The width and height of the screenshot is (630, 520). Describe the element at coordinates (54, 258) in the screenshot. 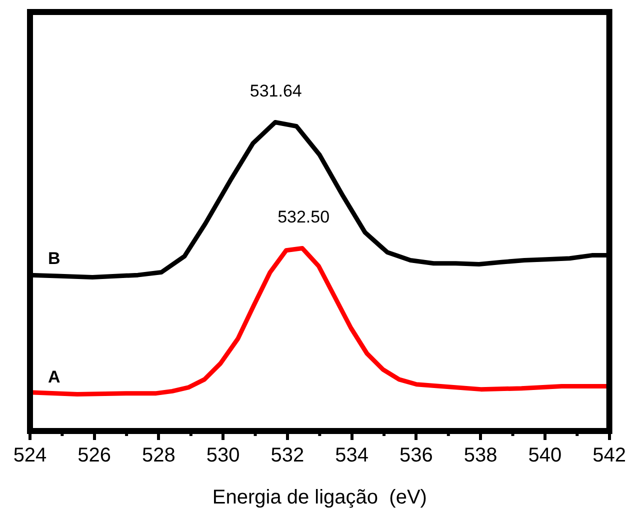

I see `series-label: B` at that location.